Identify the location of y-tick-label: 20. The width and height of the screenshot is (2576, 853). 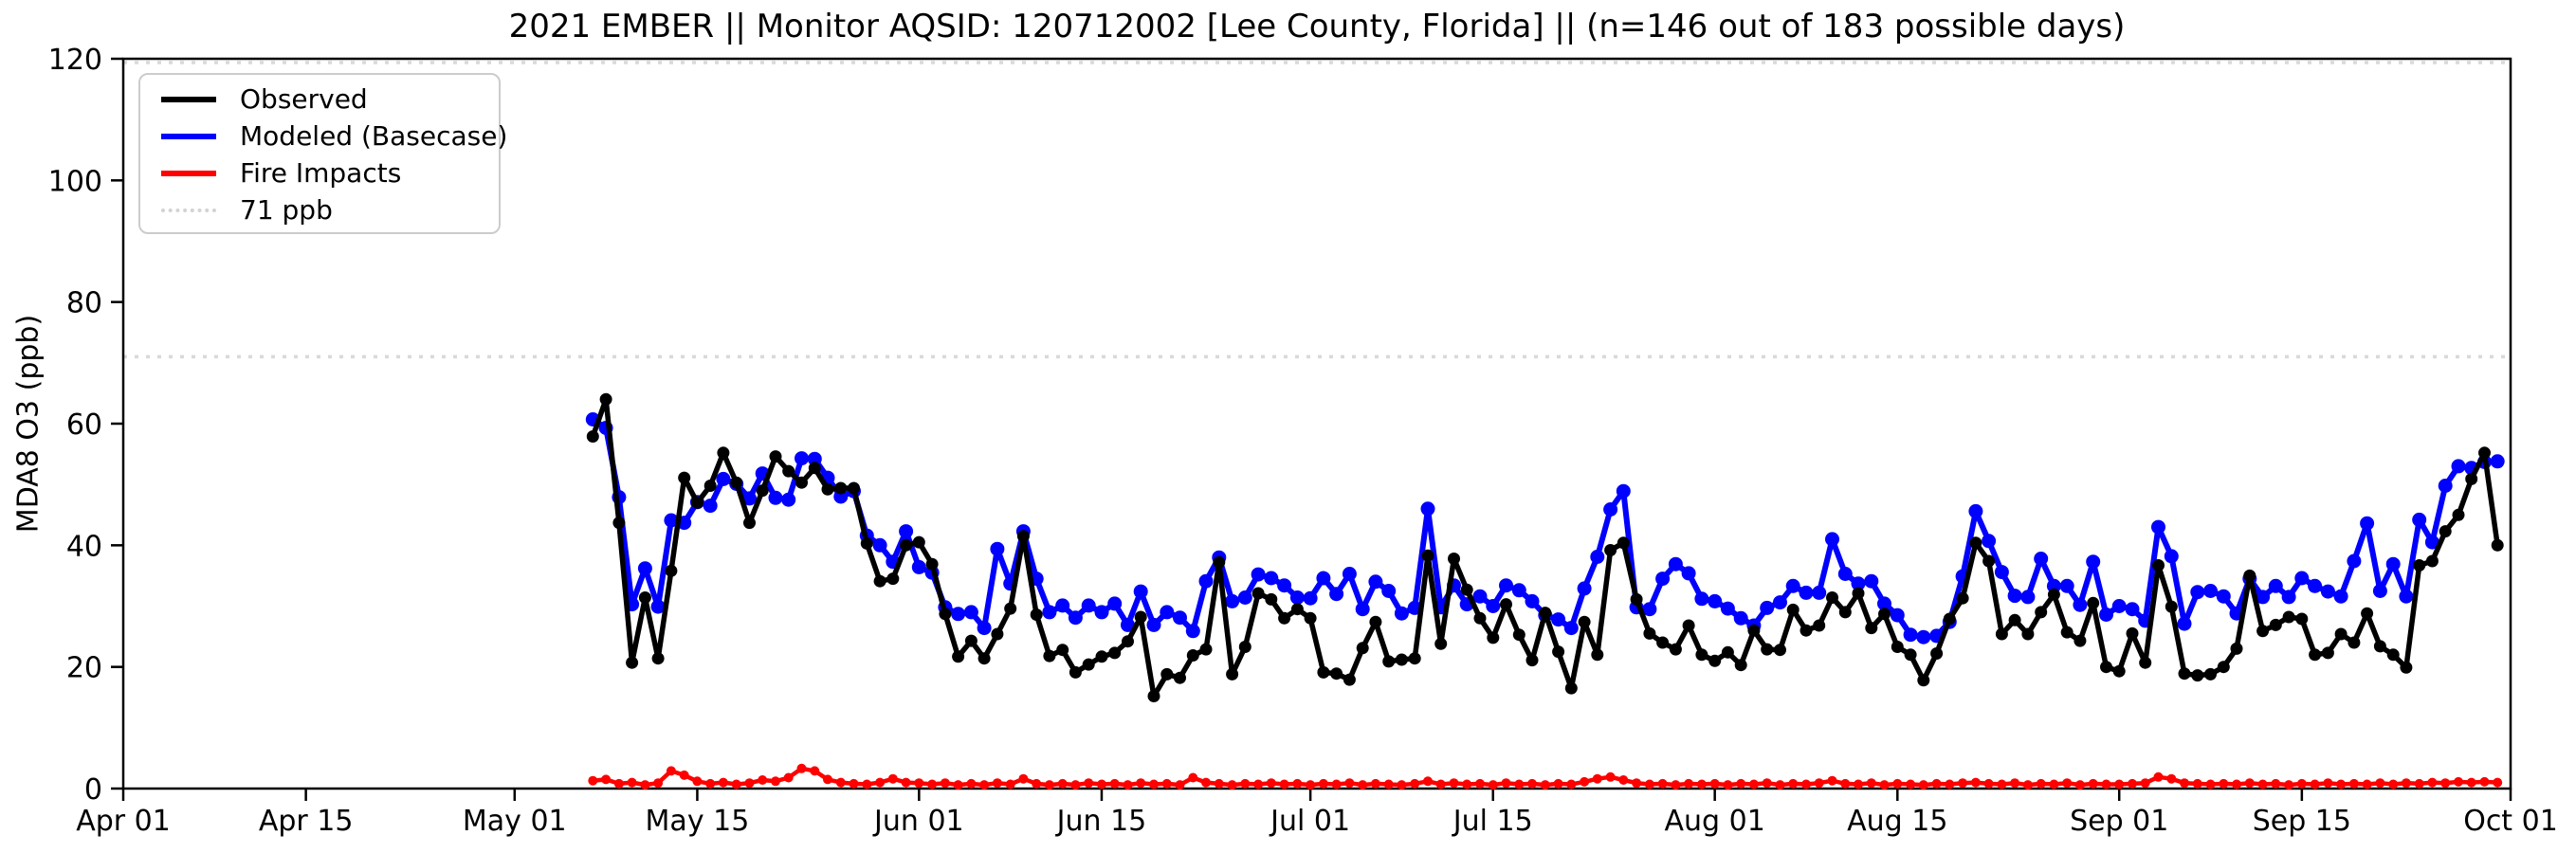
(84, 668).